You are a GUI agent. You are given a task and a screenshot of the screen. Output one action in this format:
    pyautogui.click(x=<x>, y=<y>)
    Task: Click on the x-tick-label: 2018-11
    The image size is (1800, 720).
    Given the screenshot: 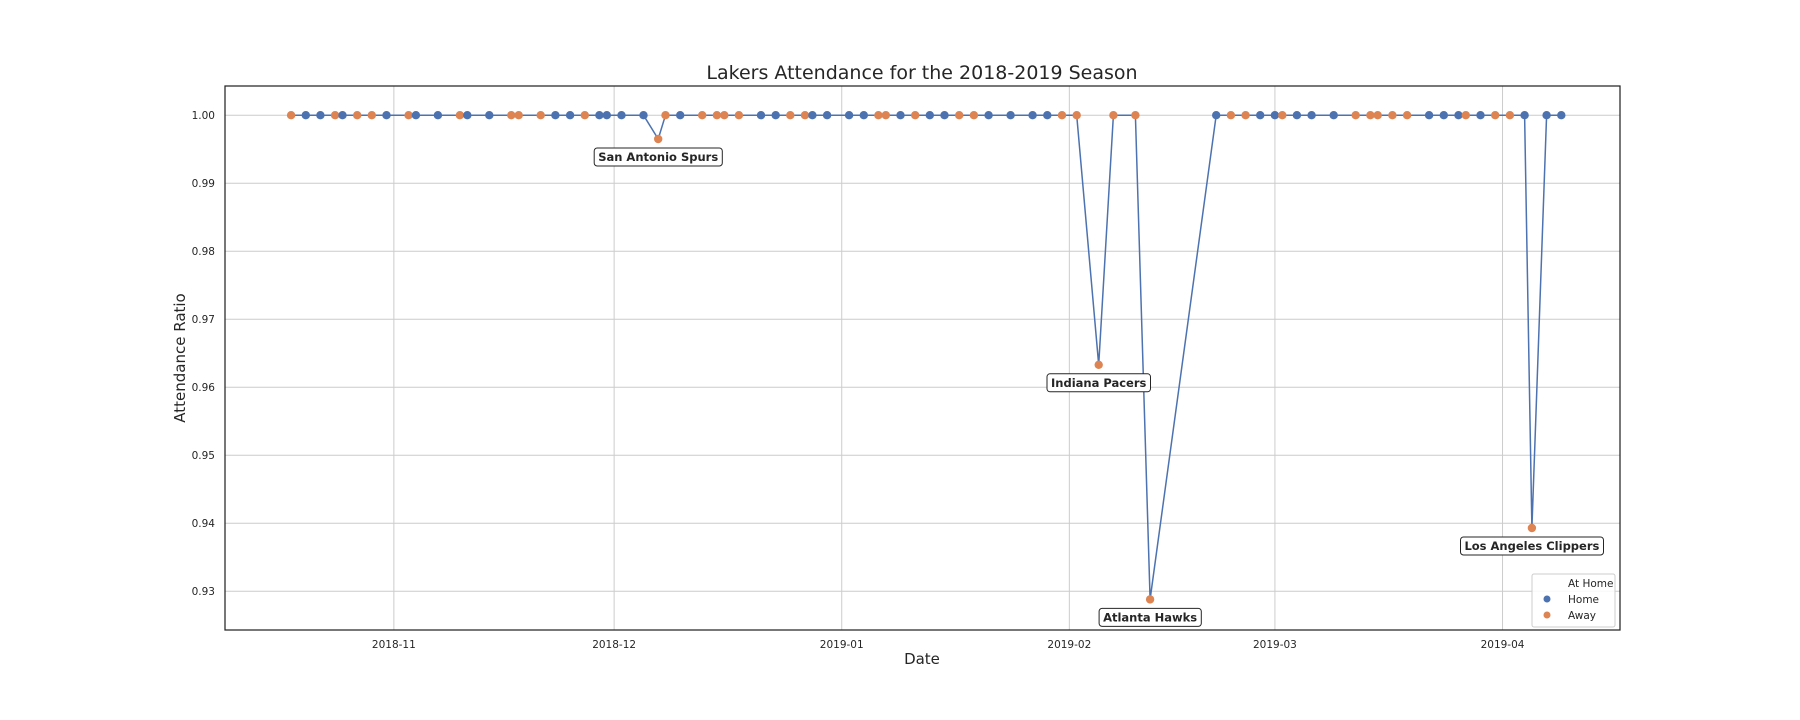 What is the action you would take?
    pyautogui.click(x=394, y=645)
    